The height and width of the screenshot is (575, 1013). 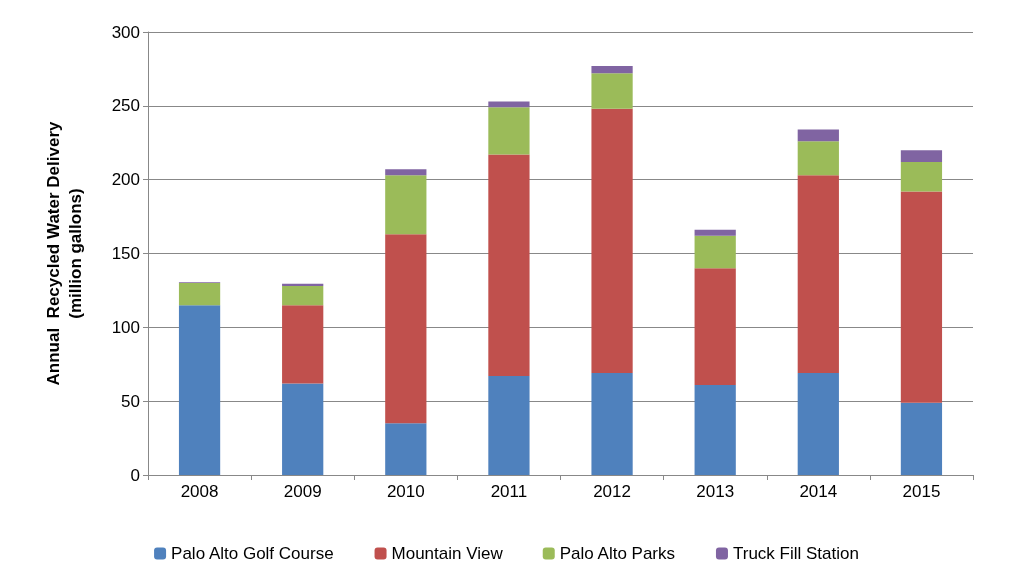 I want to click on y-tick-label: 0, so click(x=135, y=475).